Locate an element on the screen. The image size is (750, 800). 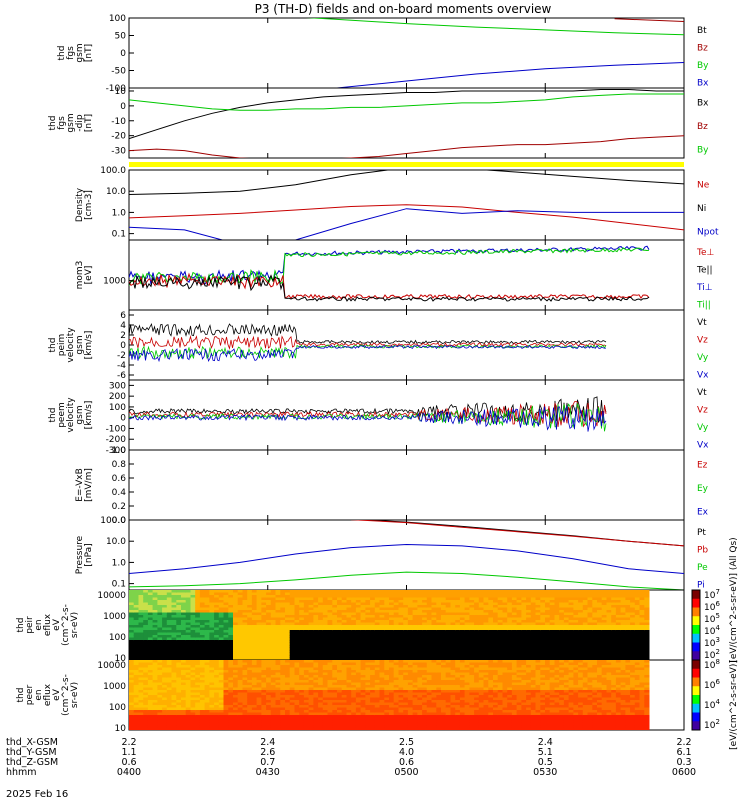
y-tick-label: 0.1 is located at coordinates (119, 585).